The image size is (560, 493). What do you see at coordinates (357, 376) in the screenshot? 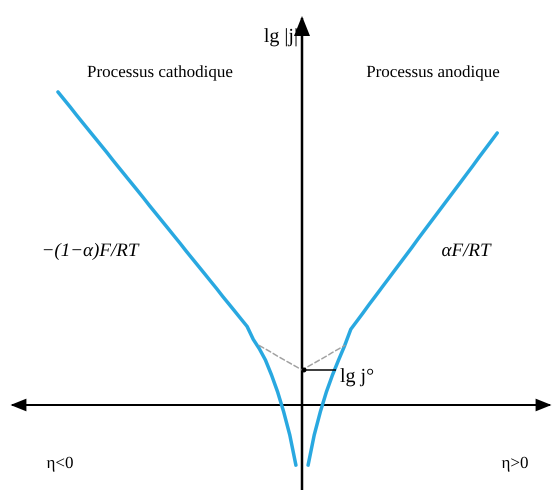
I see `annotation: lg j°` at bounding box center [357, 376].